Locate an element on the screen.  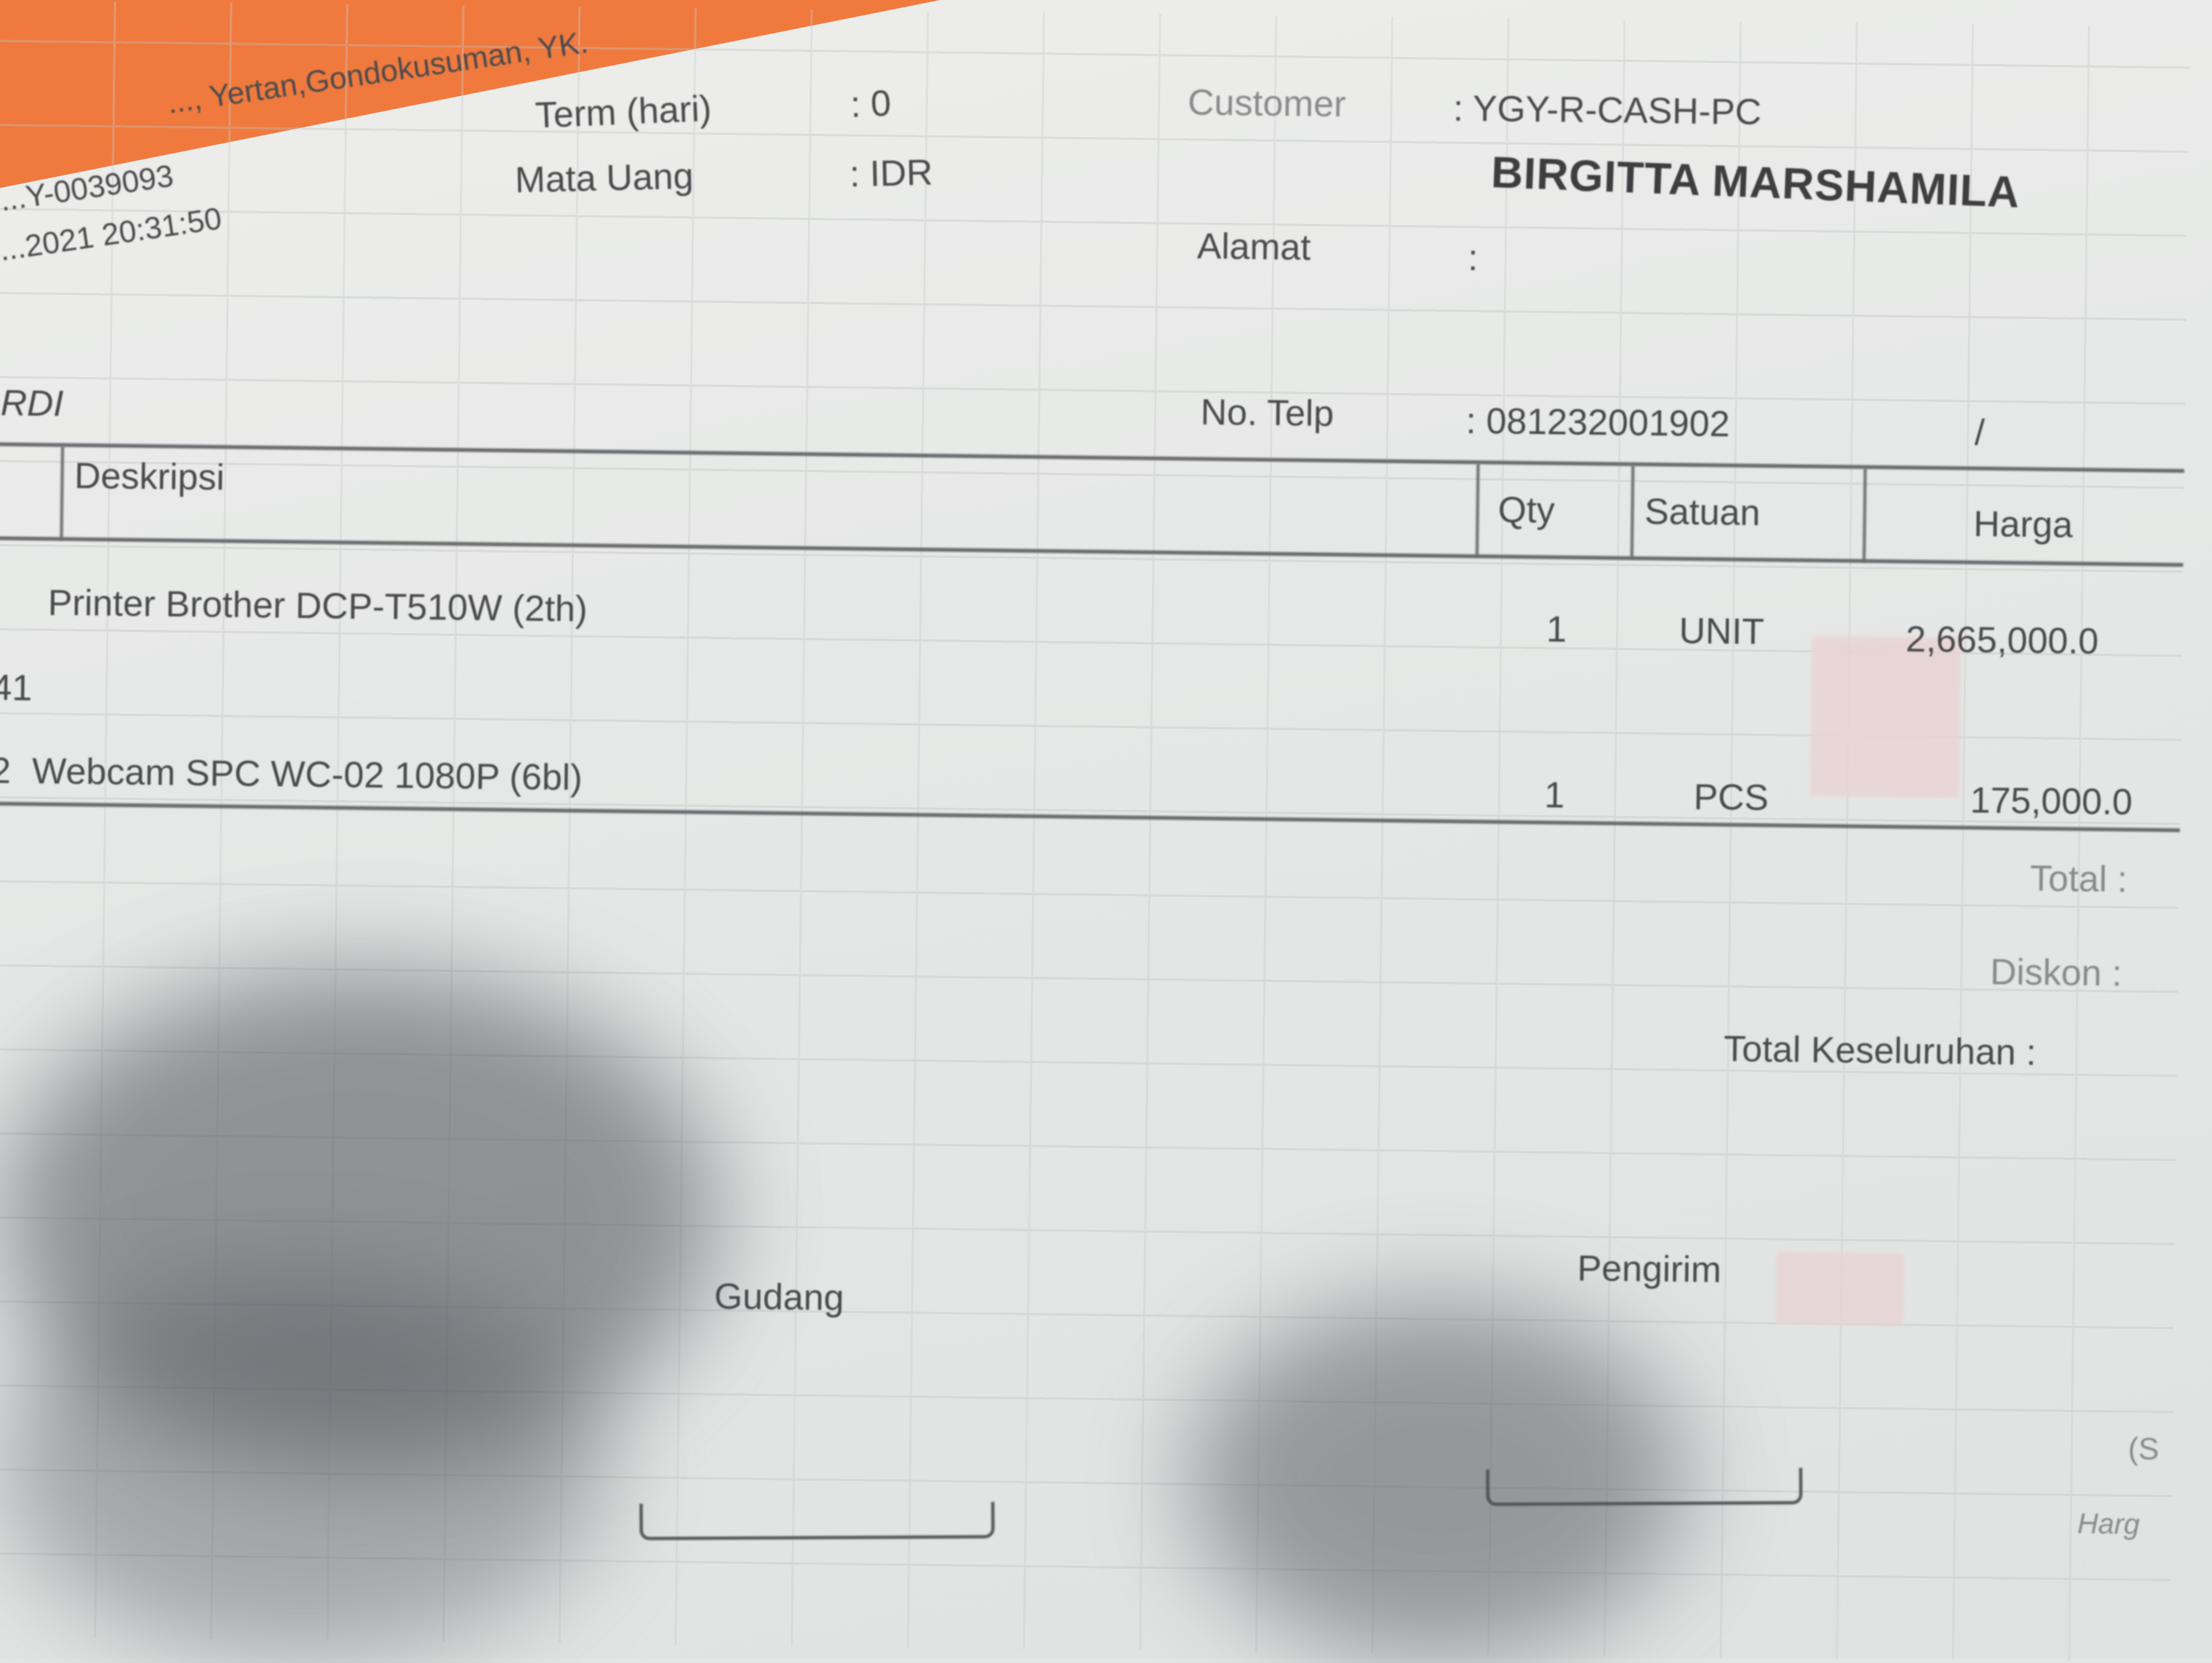
address-value: : is located at coordinates (1473, 258).